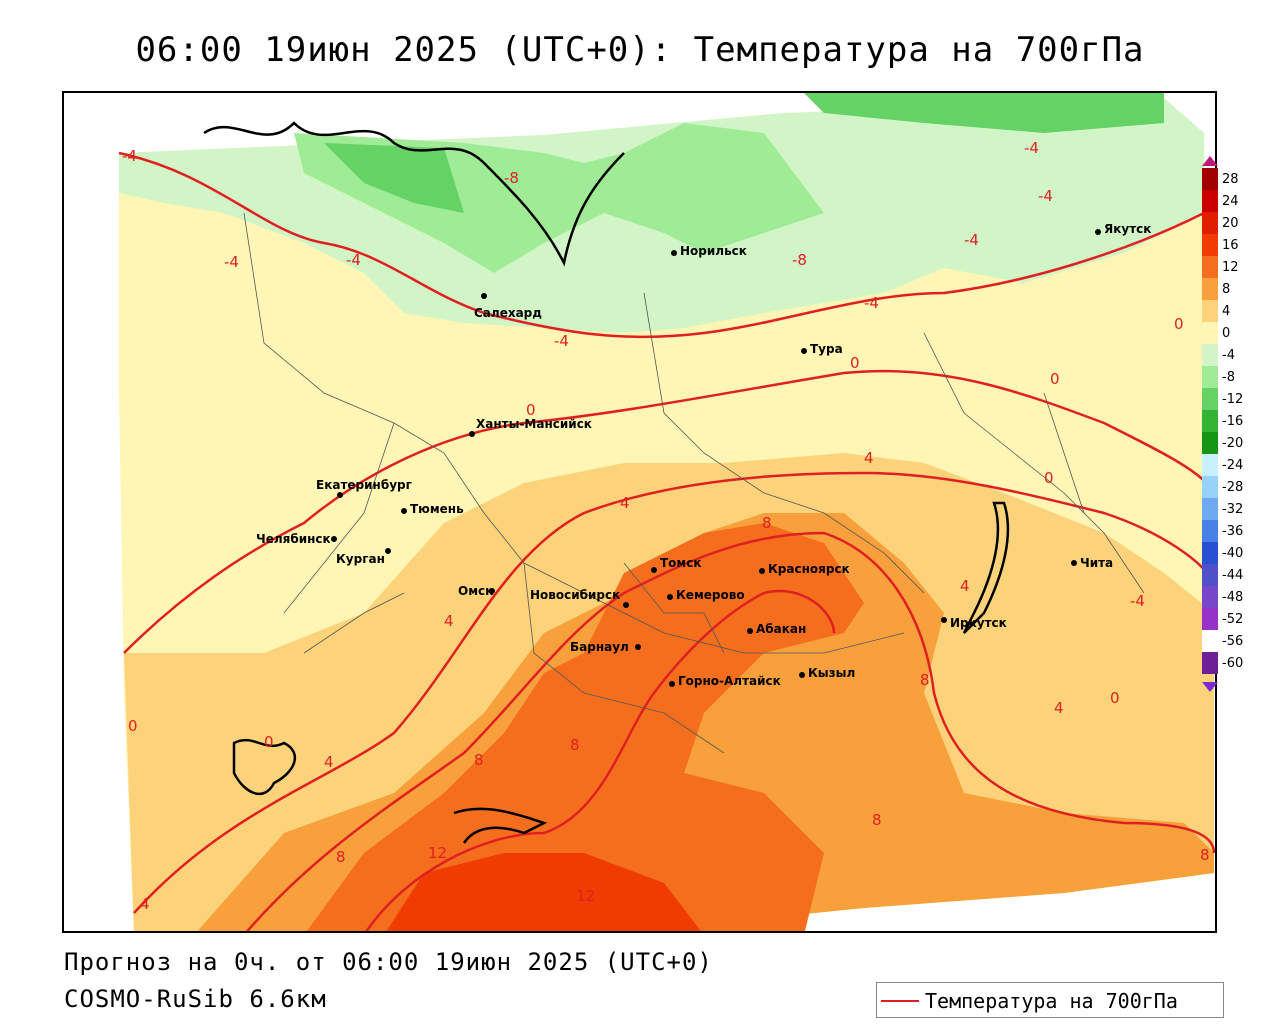 This screenshot has height=1024, width=1280. What do you see at coordinates (710, 595) in the screenshot?
I see `city-label-kemerovo: Кемерово` at bounding box center [710, 595].